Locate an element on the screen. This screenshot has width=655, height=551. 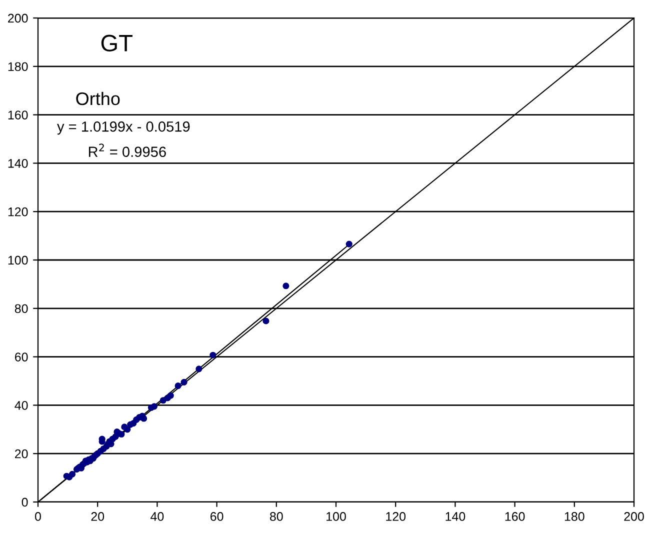
annotation: y = 1.0199x - 0.0519 is located at coordinates (123, 128).